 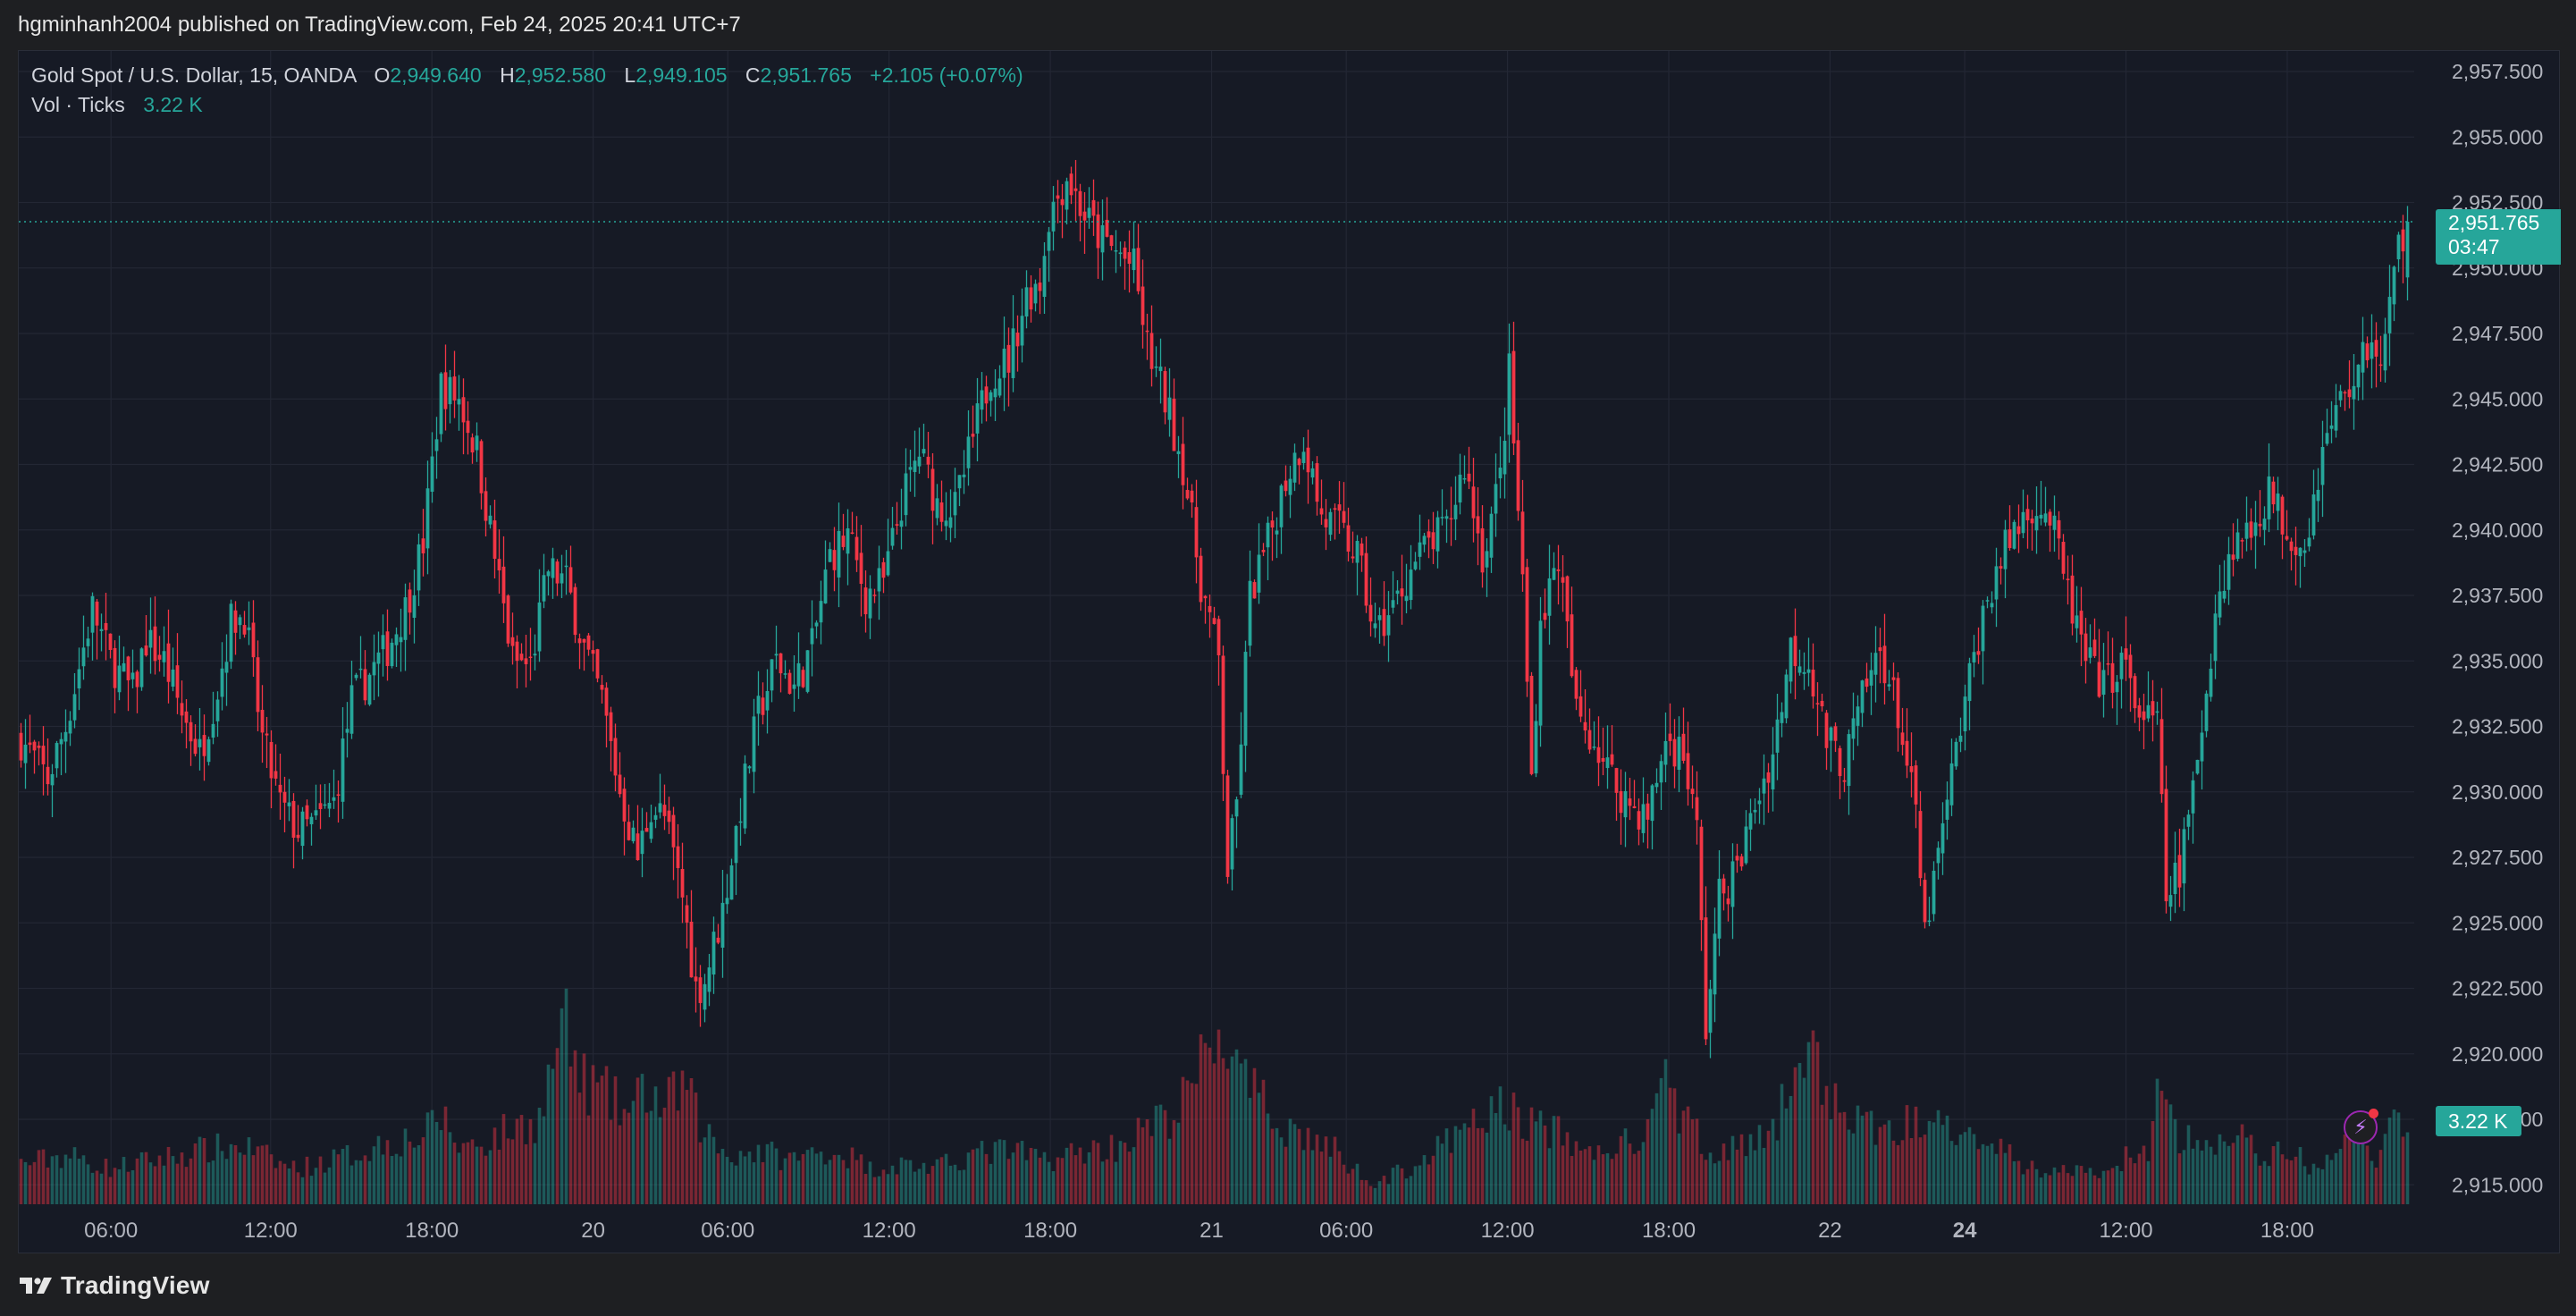 I want to click on volume-label: Vol · Ticks, so click(x=78, y=104).